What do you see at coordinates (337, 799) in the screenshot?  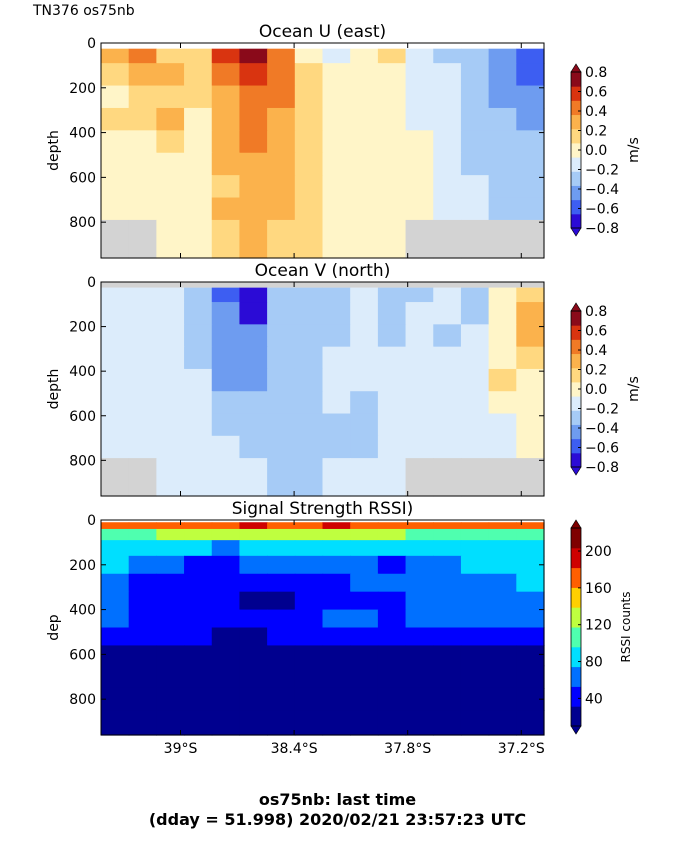 I see `footer-line-1: os75nb: last time` at bounding box center [337, 799].